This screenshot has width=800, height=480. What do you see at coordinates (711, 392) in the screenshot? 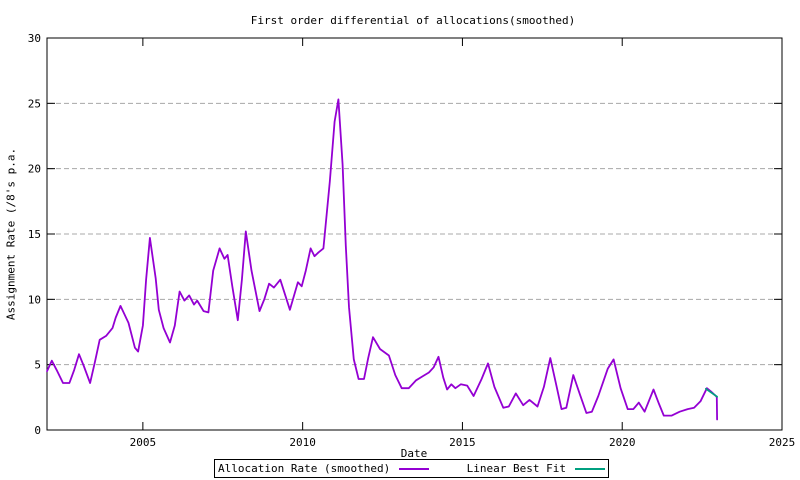
I see `linear-best-fit-line` at bounding box center [711, 392].